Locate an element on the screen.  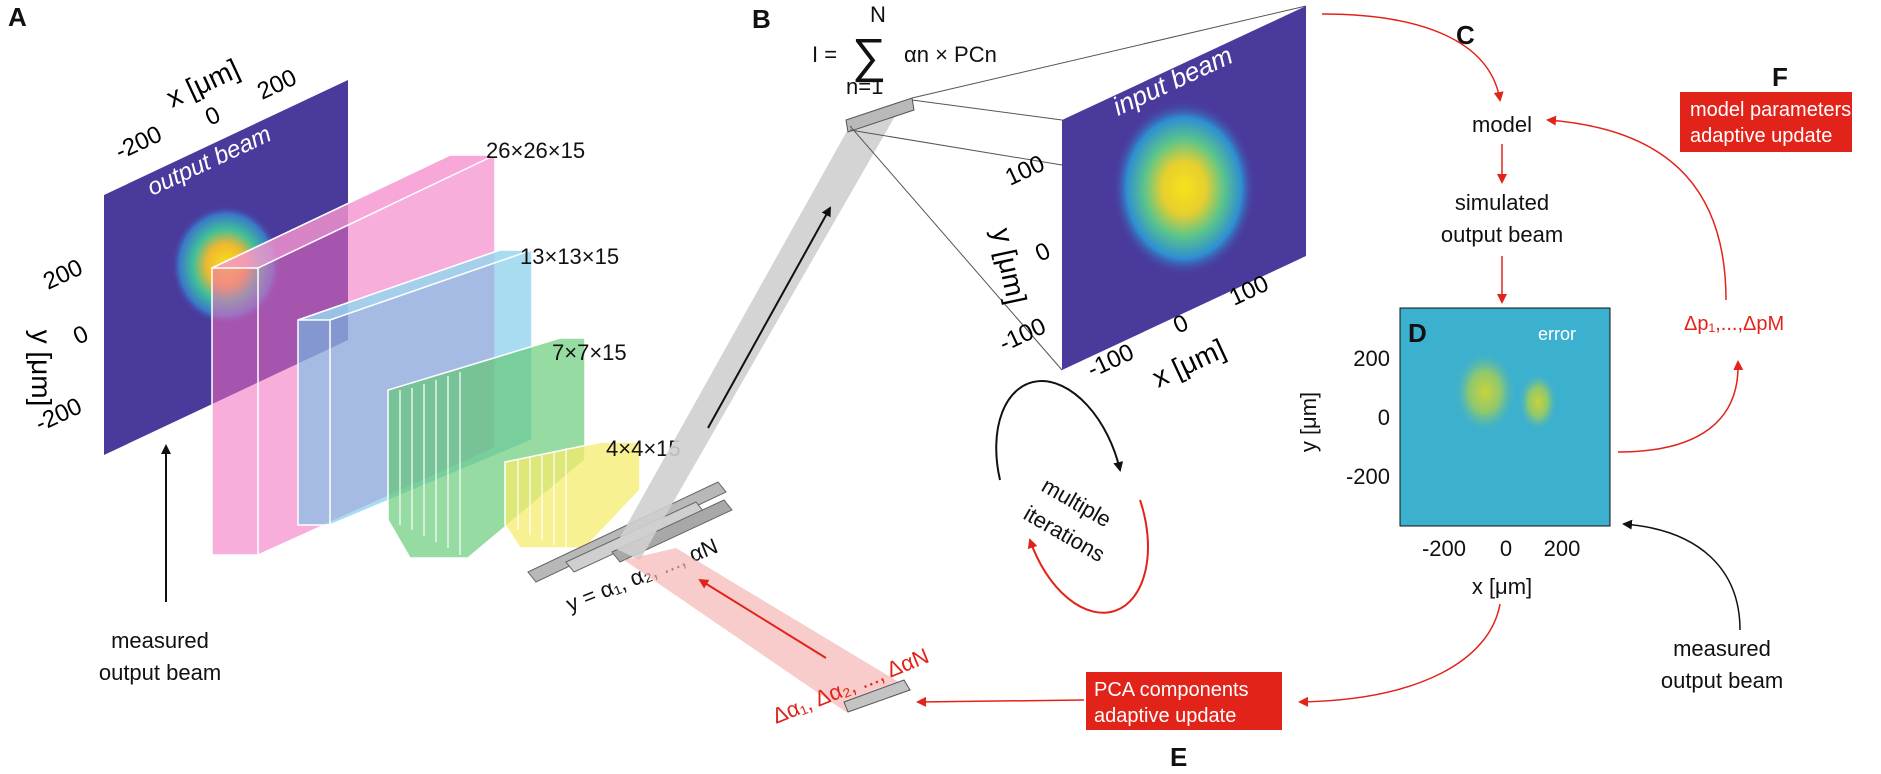
layer-size-label: 26×26×15 is located at coordinates (535, 150).